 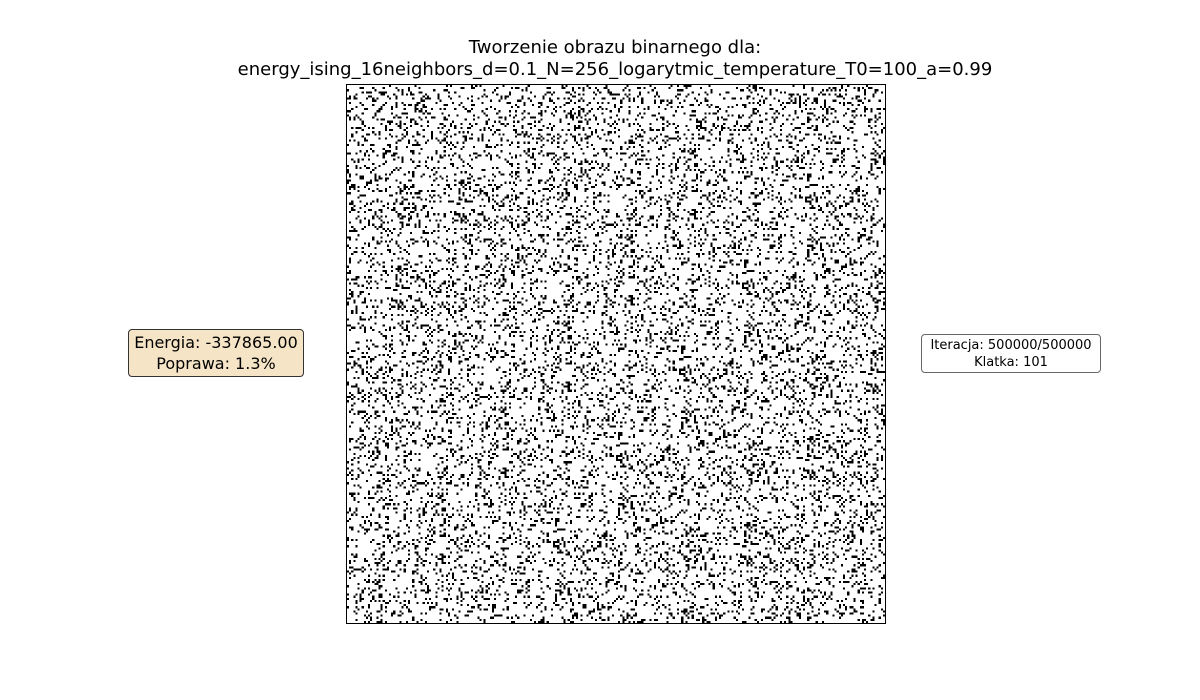 I want to click on iteration-info-box: Iteracja: 500000/500000 Klatka: 101, so click(x=1011, y=353).